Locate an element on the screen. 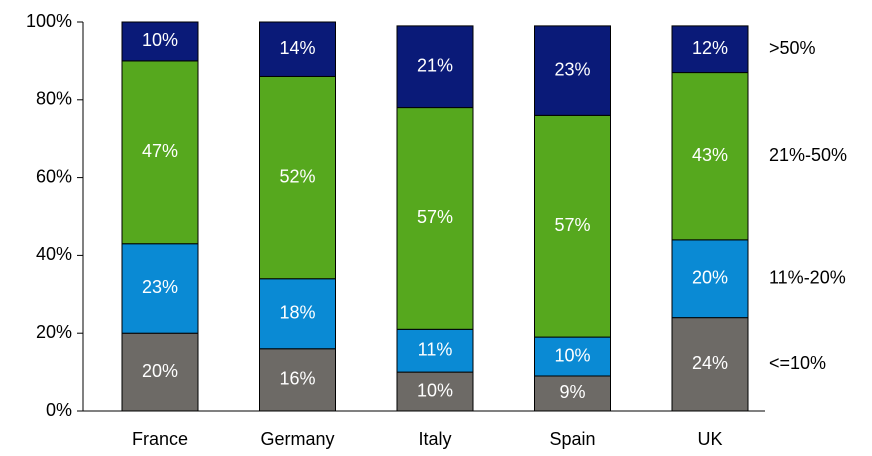 This screenshot has height=456, width=872. data-label: 14% is located at coordinates (297, 48).